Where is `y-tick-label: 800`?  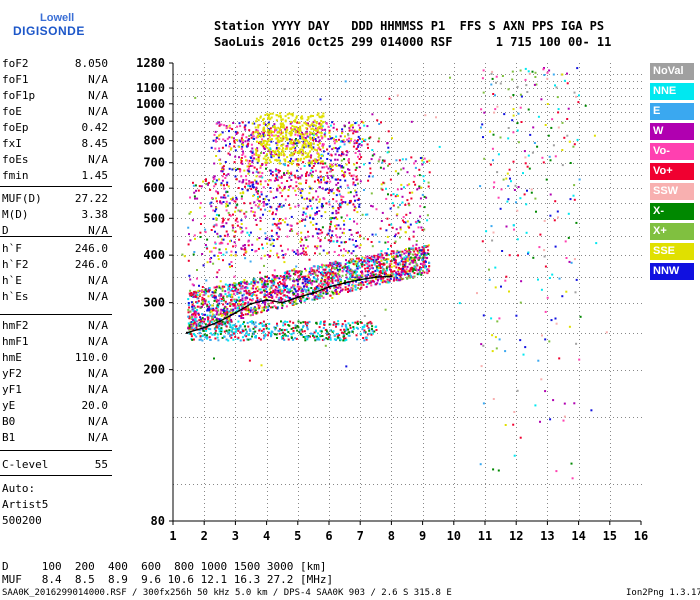 y-tick-label: 800 is located at coordinates (154, 141).